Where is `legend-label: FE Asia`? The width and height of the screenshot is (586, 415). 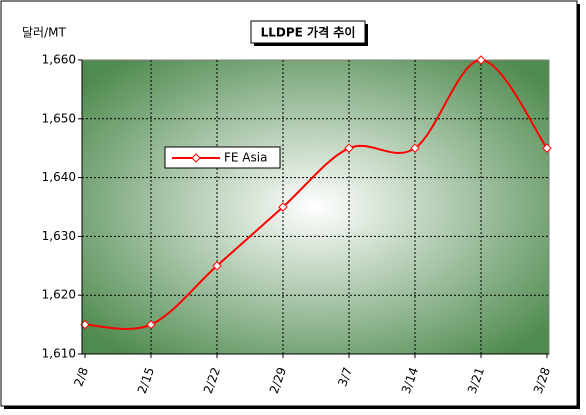 legend-label: FE Asia is located at coordinates (245, 158).